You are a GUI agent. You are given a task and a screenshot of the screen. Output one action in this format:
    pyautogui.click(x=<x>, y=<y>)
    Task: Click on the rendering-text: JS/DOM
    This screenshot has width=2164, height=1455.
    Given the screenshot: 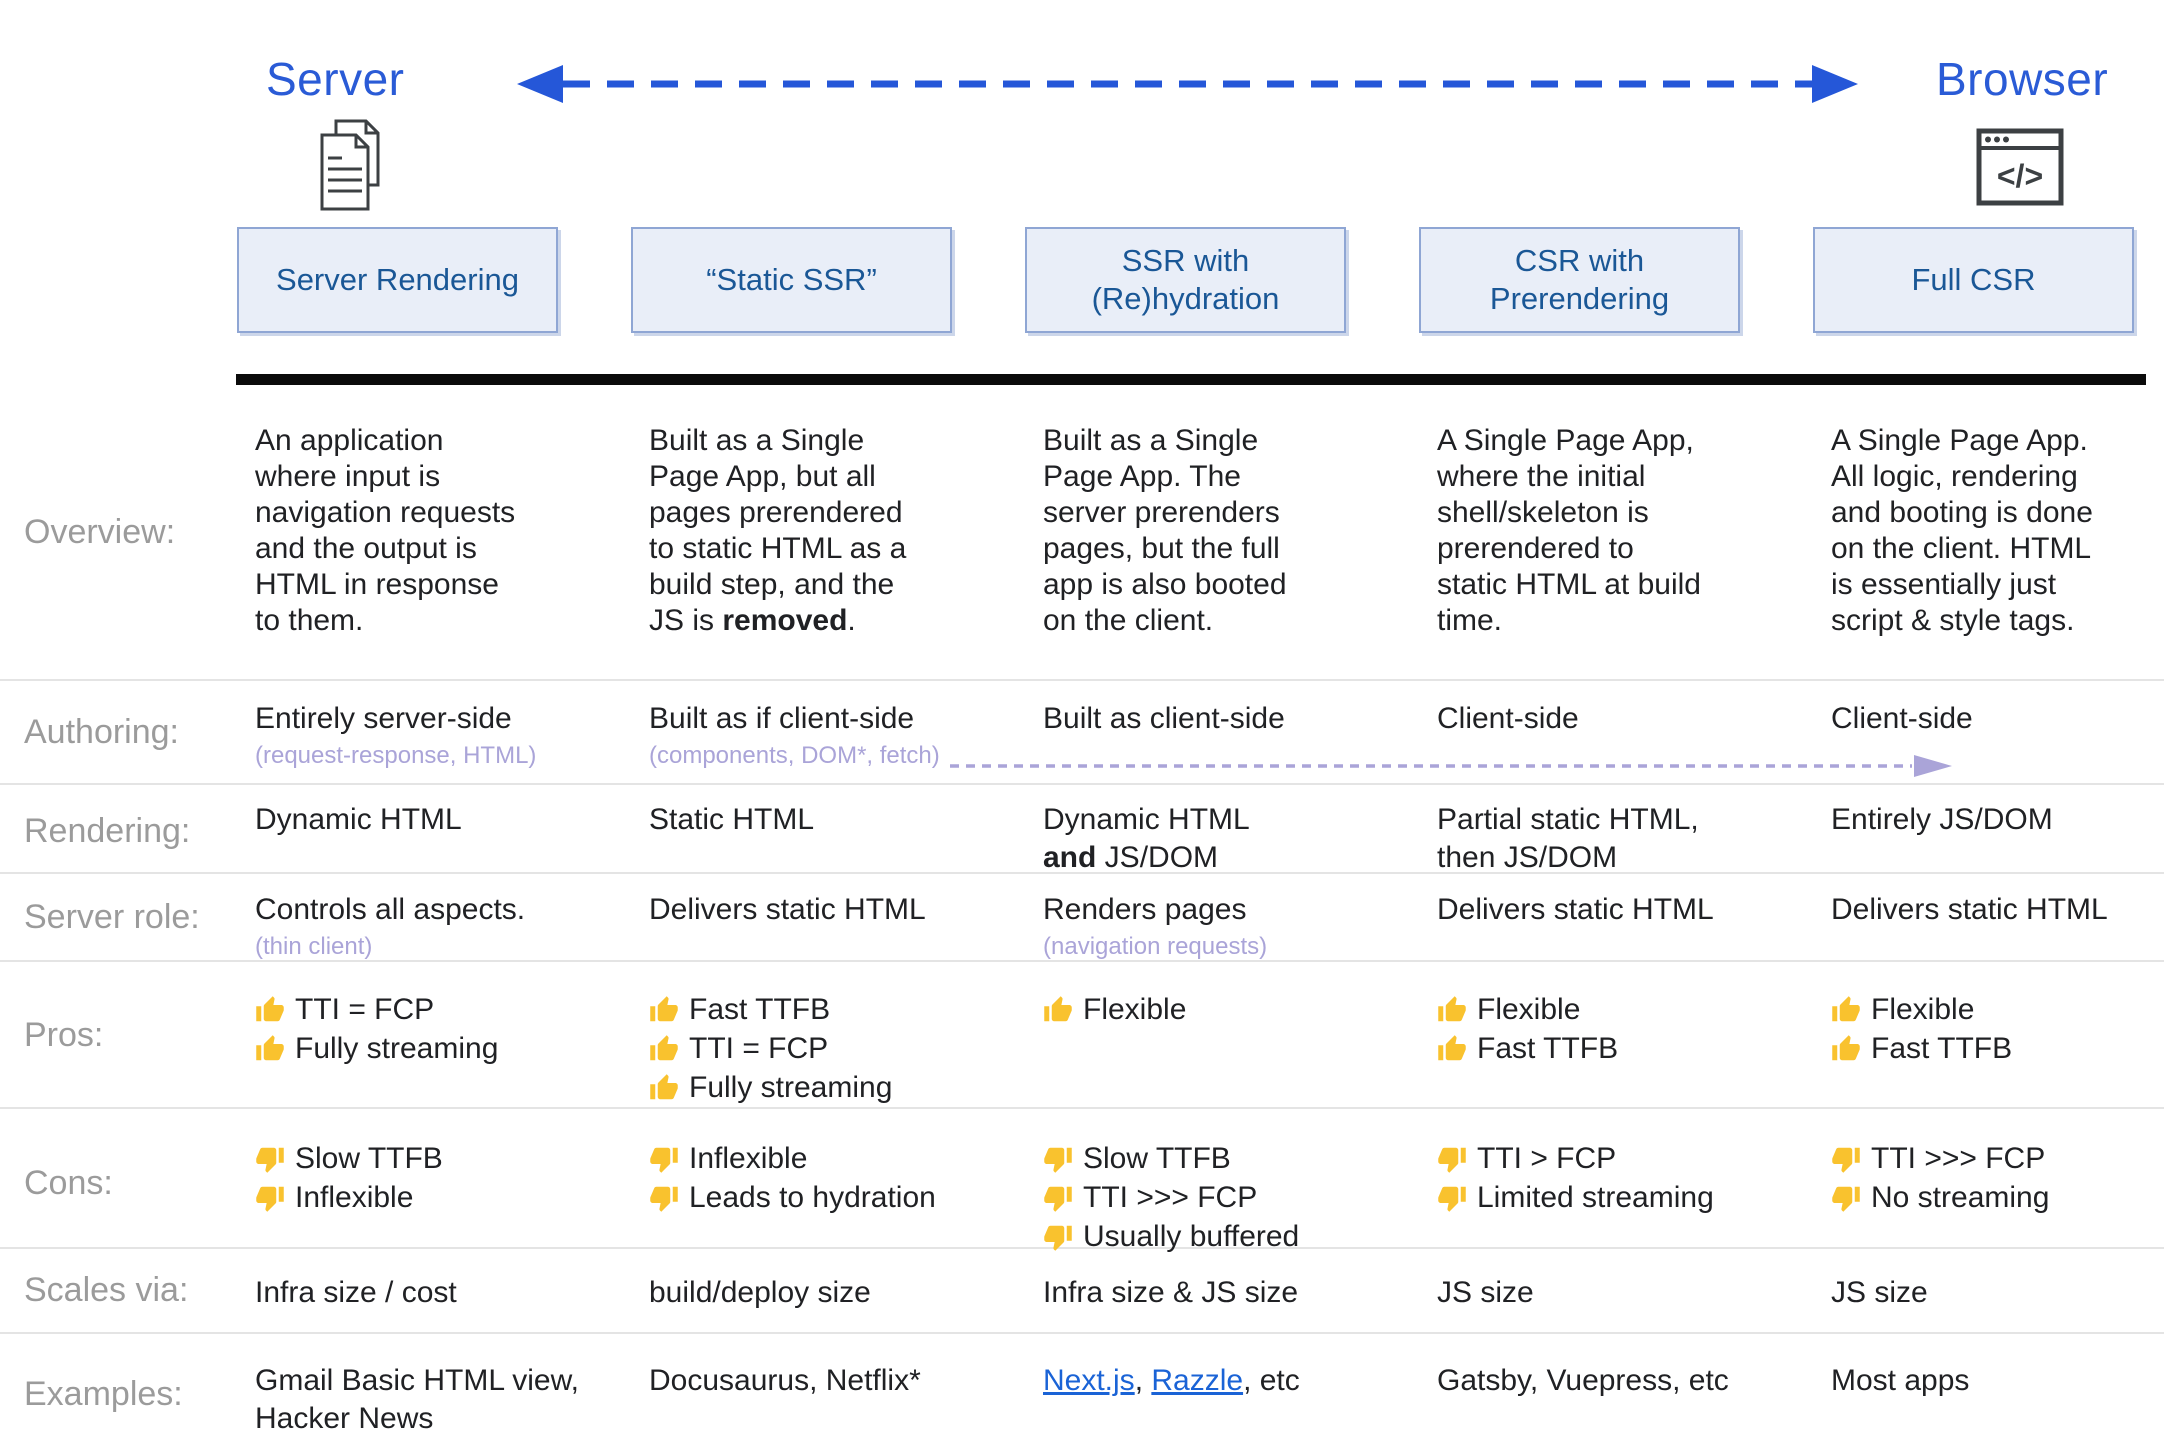 What is the action you would take?
    pyautogui.click(x=1157, y=857)
    